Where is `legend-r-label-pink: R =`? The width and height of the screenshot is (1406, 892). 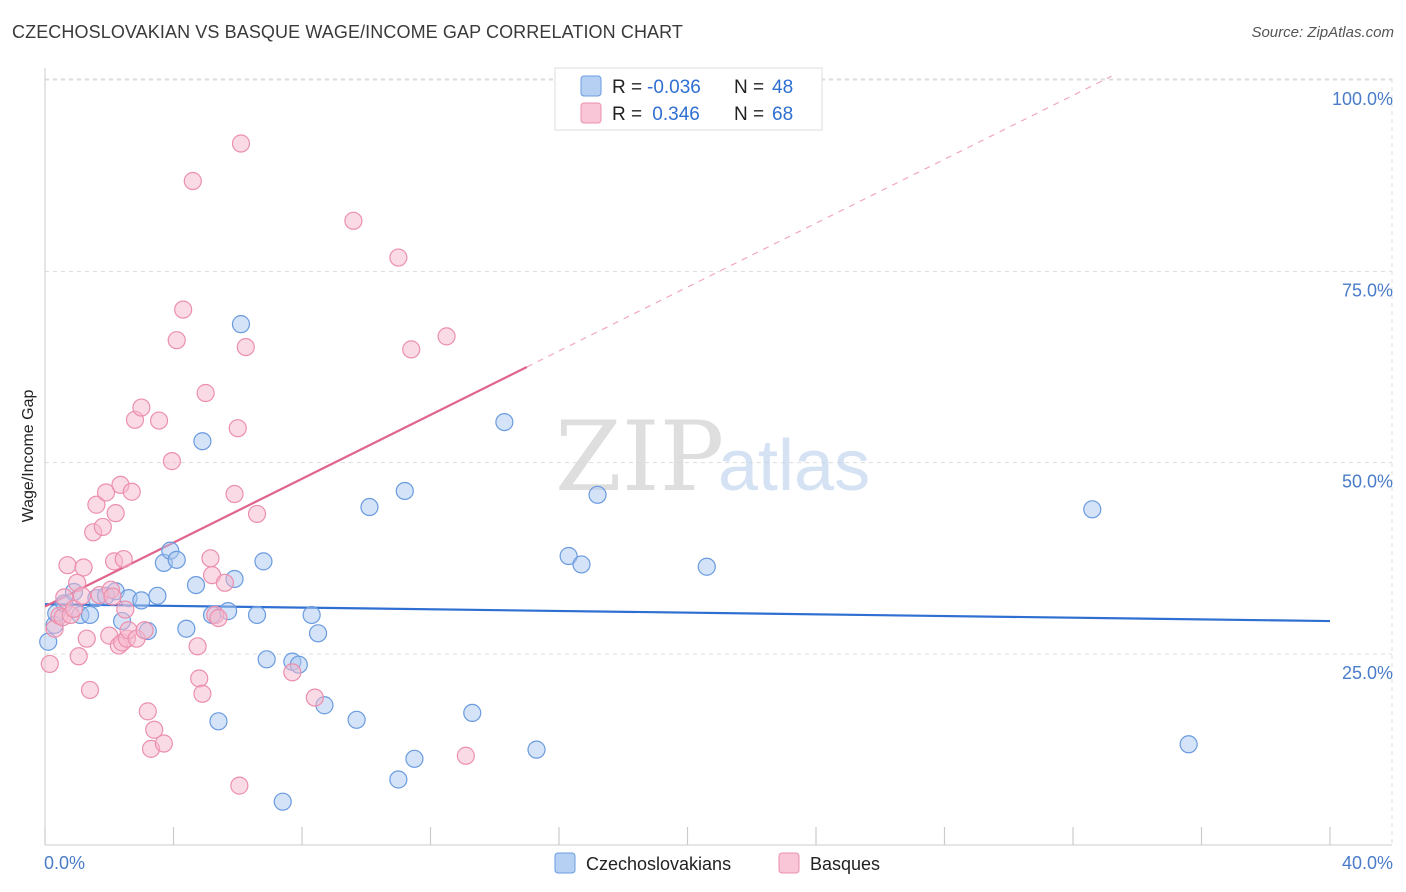
legend-r-label-pink: R = is located at coordinates (627, 114).